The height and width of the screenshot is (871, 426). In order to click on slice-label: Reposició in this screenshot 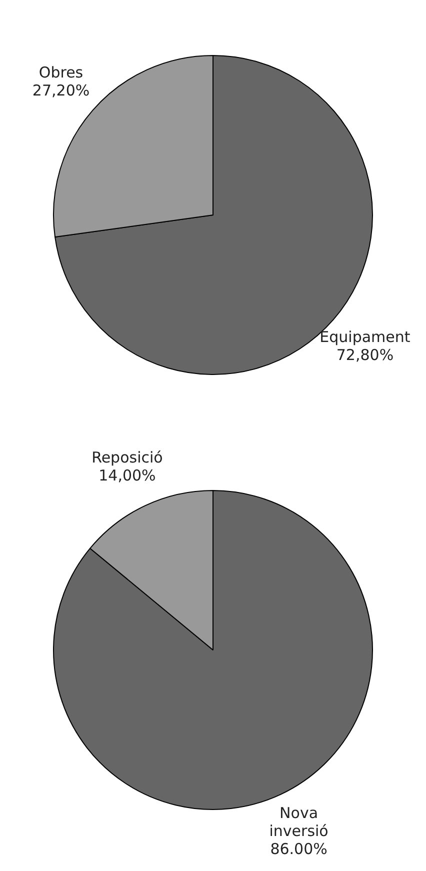, I will do `click(127, 457)`.